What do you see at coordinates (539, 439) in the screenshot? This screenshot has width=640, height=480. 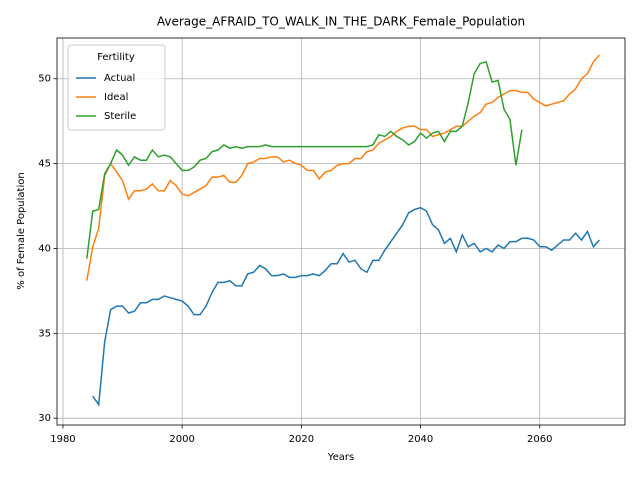 I see `x-tick-label: 2060` at bounding box center [539, 439].